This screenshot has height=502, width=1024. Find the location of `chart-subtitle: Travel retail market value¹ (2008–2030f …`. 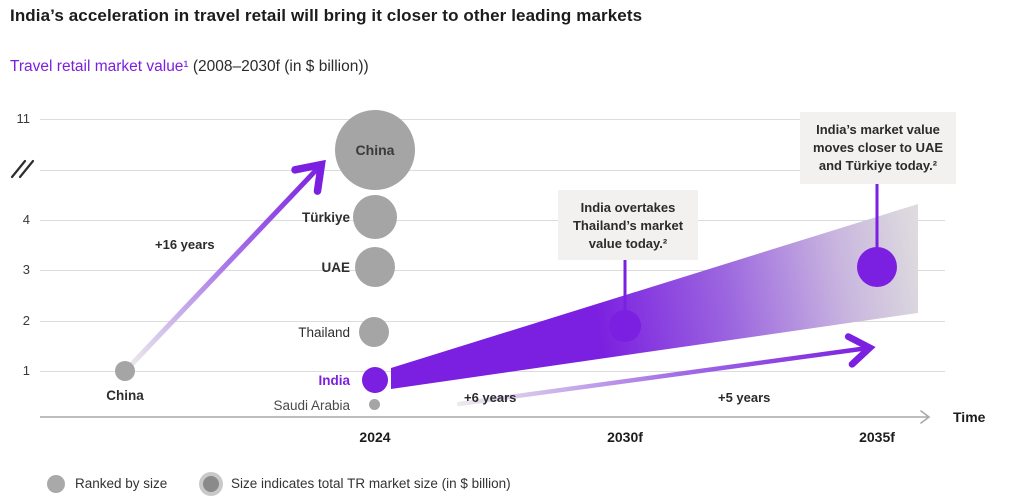

chart-subtitle: Travel retail market value¹ (2008–2030f … is located at coordinates (189, 67).